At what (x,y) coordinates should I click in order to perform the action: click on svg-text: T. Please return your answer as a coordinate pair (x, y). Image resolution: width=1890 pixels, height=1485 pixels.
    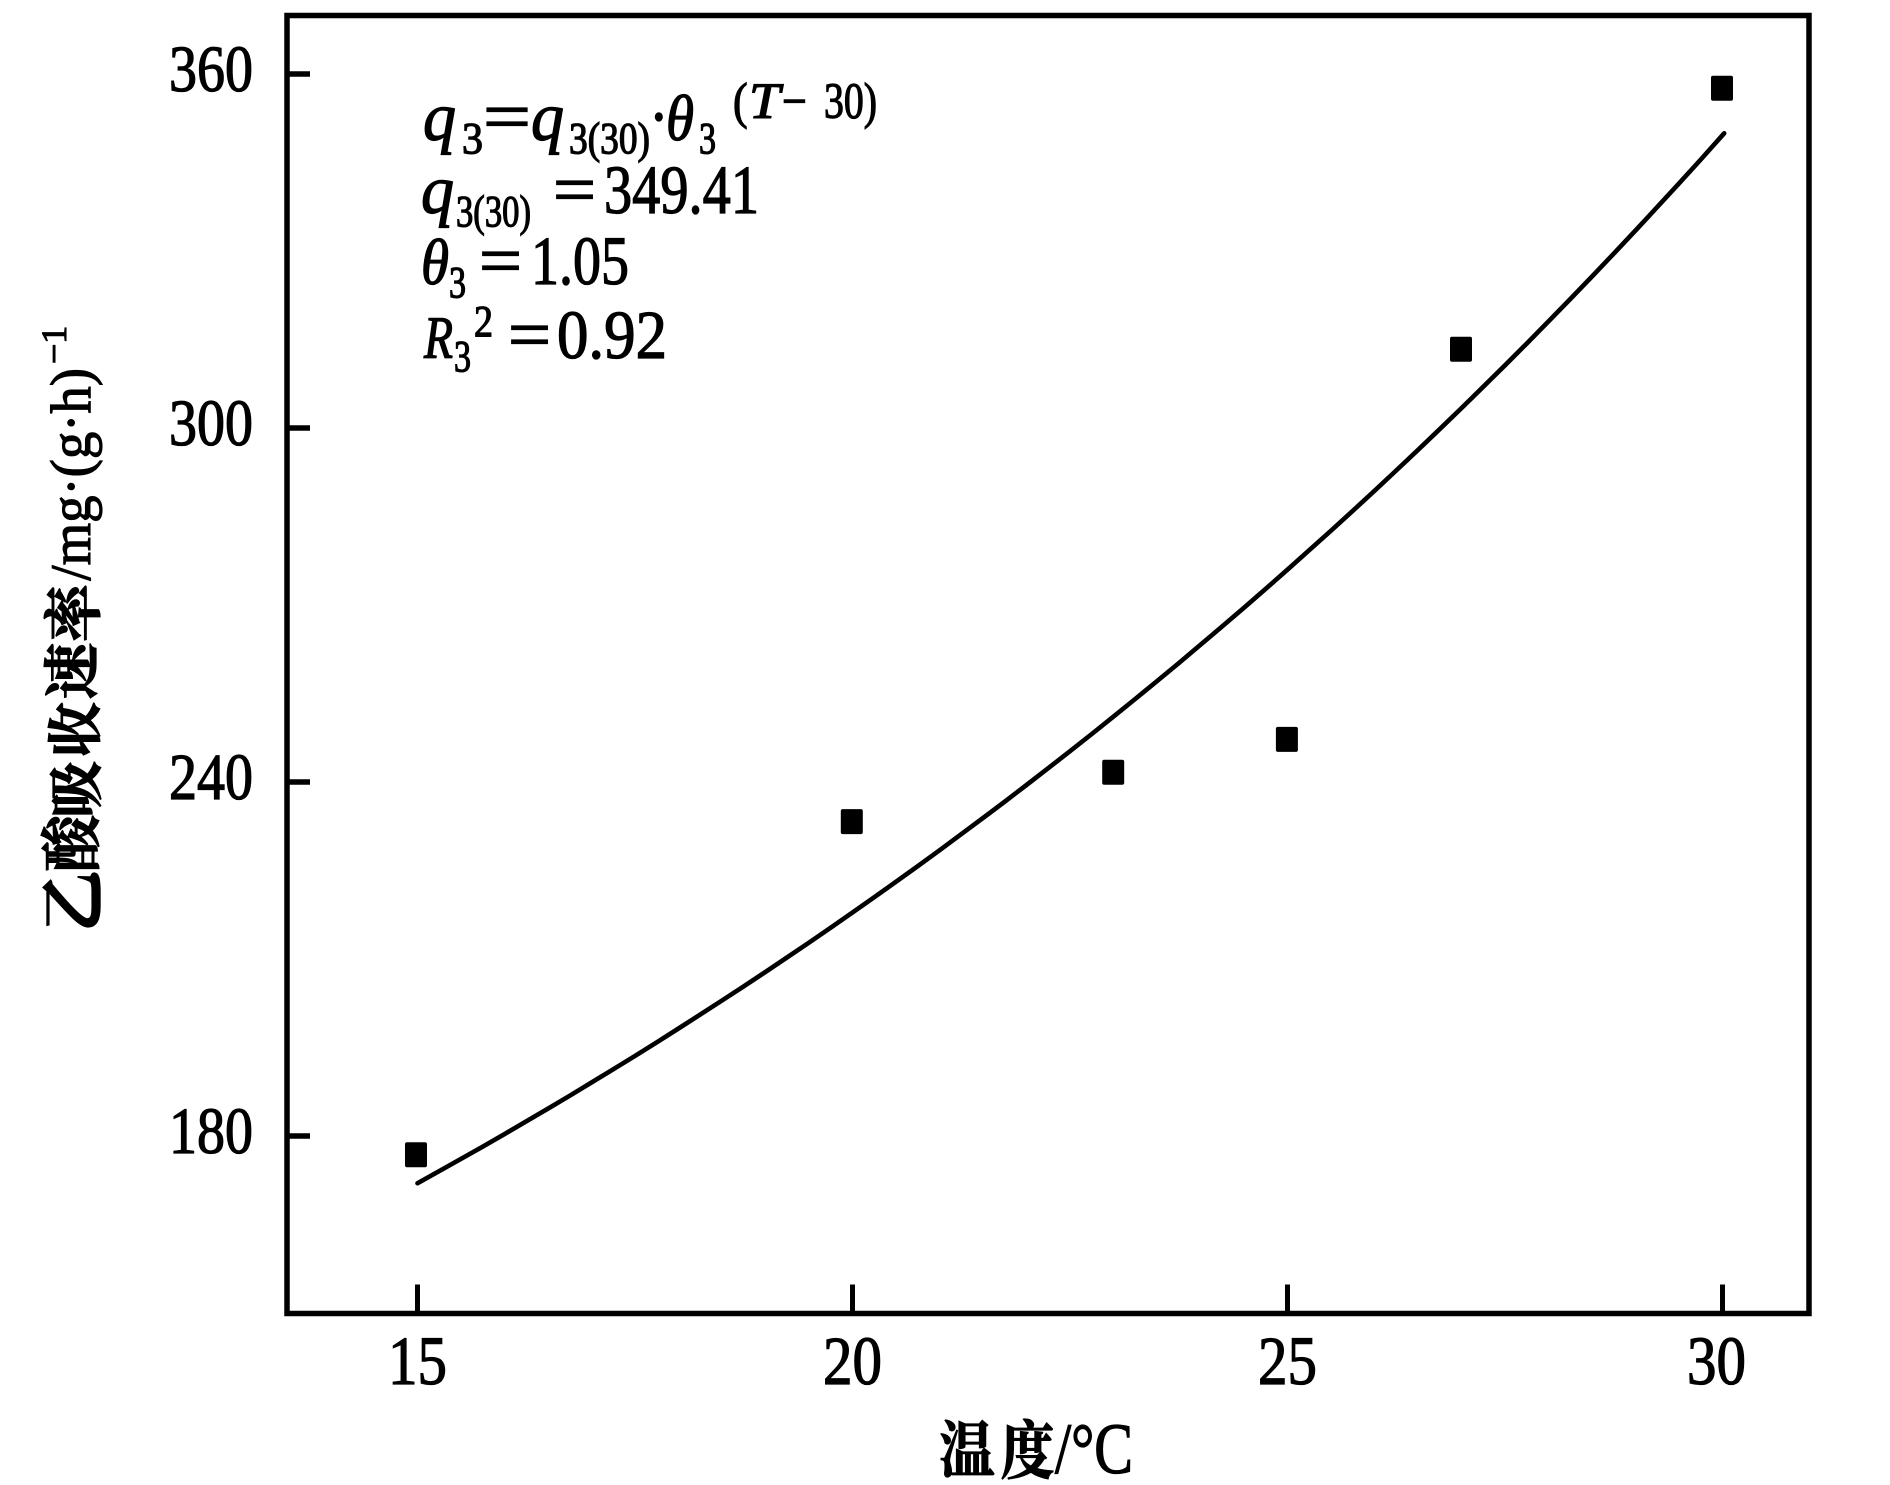
    Looking at the image, I should click on (766, 102).